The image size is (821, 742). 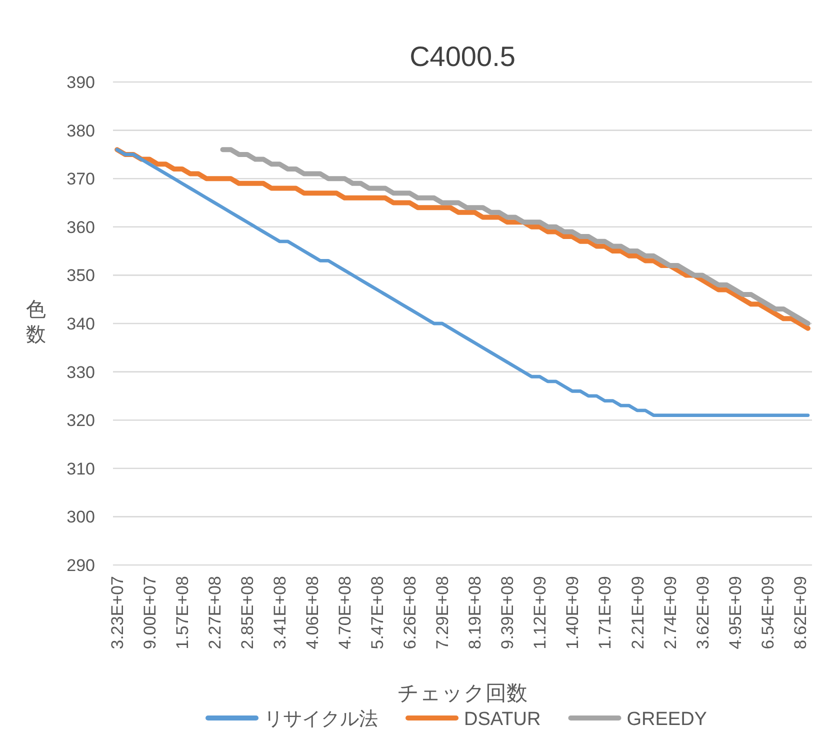 What do you see at coordinates (321, 719) in the screenshot?
I see `legend-label: リサイクル法` at bounding box center [321, 719].